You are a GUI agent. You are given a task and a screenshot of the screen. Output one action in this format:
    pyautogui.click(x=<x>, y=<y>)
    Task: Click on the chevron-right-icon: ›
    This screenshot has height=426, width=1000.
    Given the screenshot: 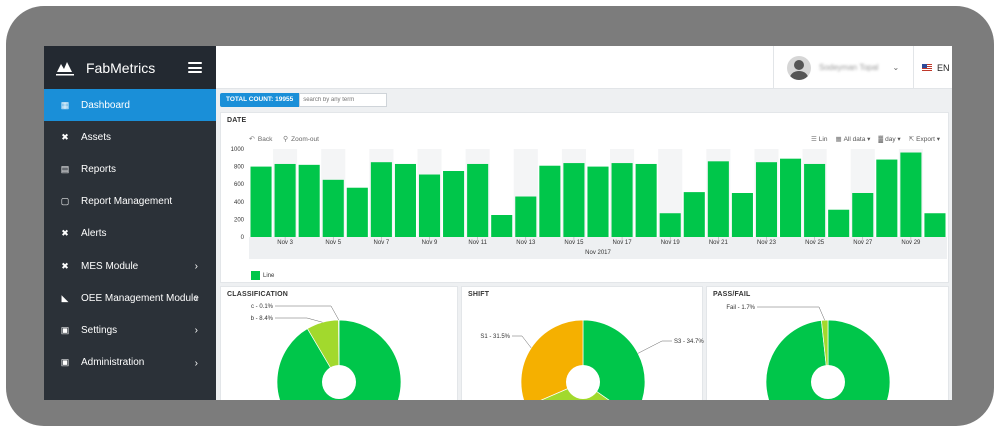 What is the action you would take?
    pyautogui.click(x=196, y=298)
    